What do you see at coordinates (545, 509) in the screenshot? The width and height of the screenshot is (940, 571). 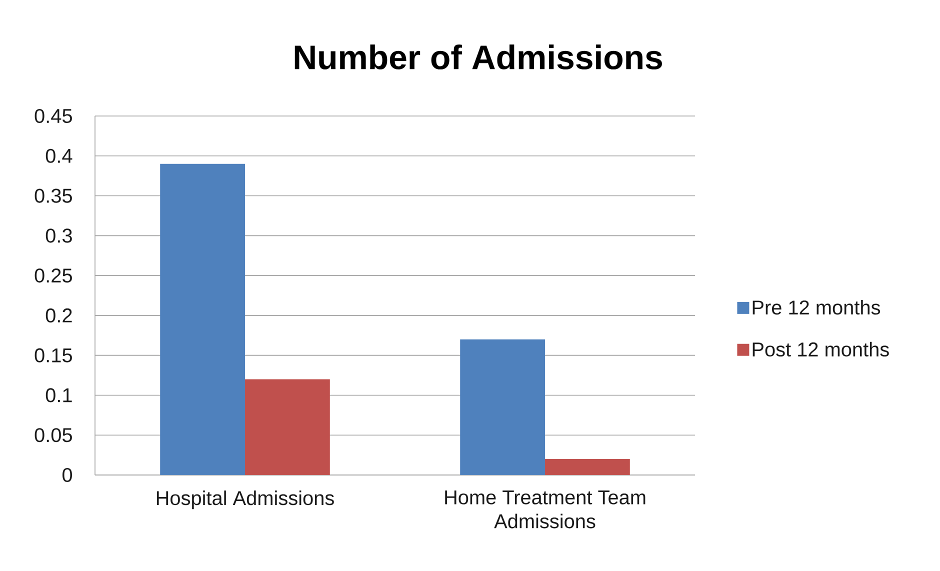 I see `x-tick-label: Home Treatment Team Admissions` at bounding box center [545, 509].